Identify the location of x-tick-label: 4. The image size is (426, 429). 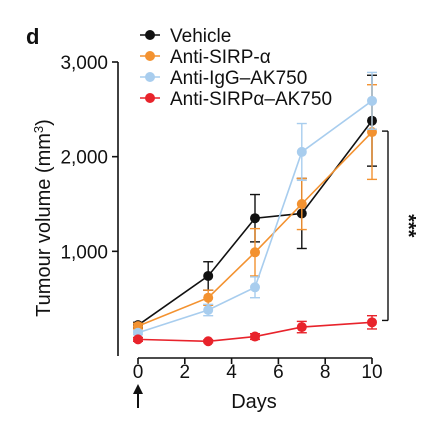
(231, 372).